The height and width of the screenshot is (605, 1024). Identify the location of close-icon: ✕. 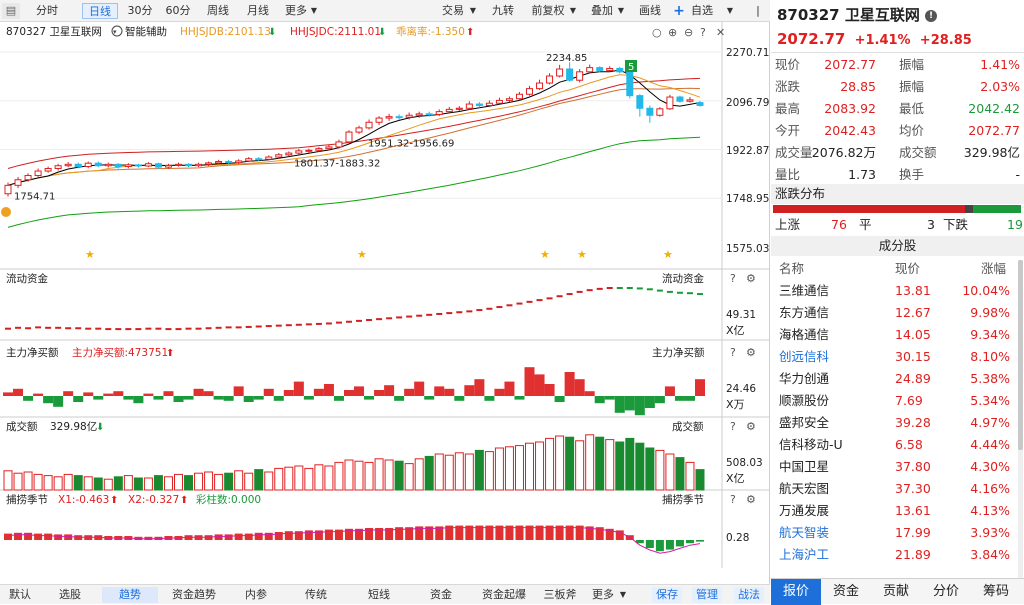
(720, 32).